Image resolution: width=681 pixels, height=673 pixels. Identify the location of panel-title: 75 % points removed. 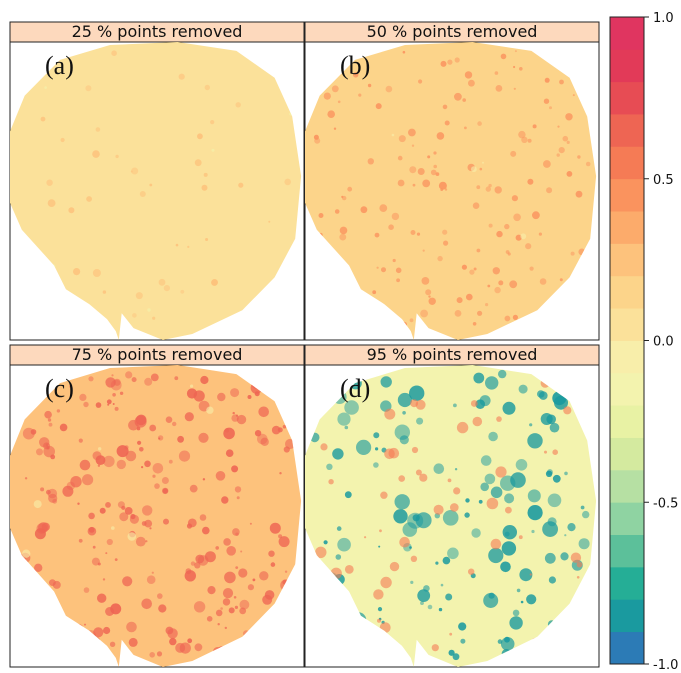
(157, 354).